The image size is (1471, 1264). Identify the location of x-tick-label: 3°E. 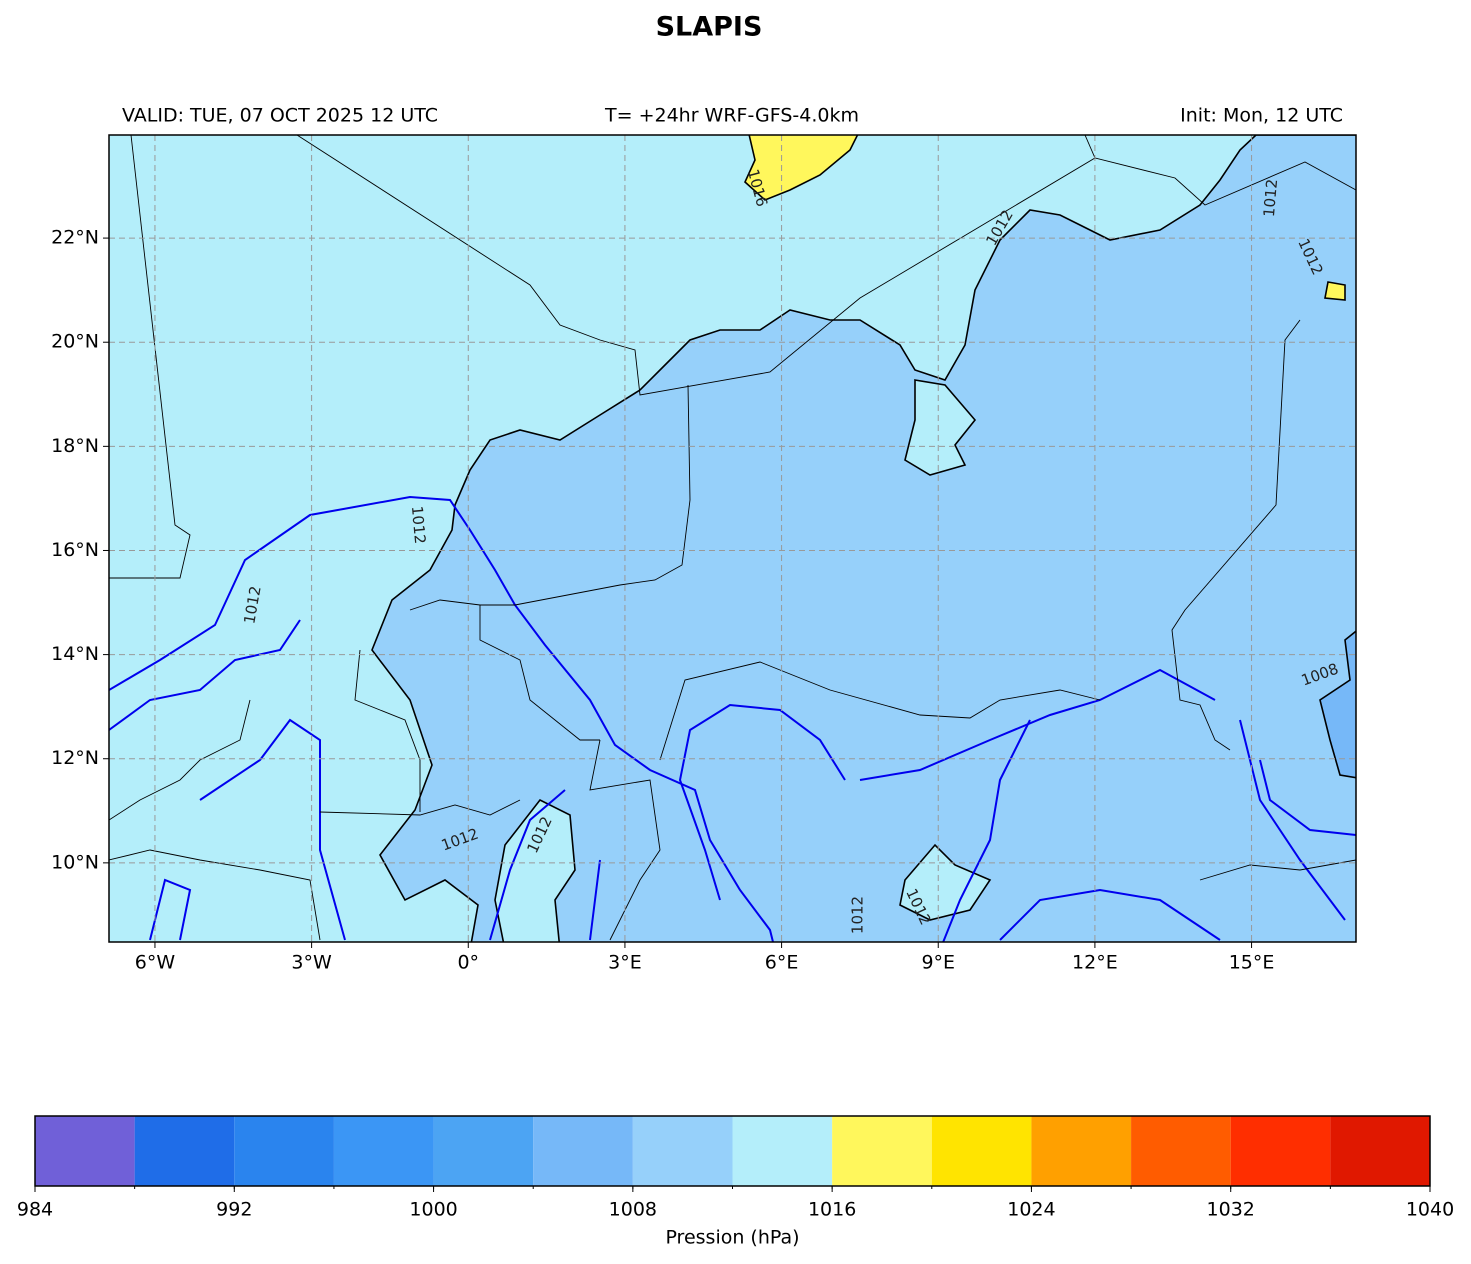
(625, 963).